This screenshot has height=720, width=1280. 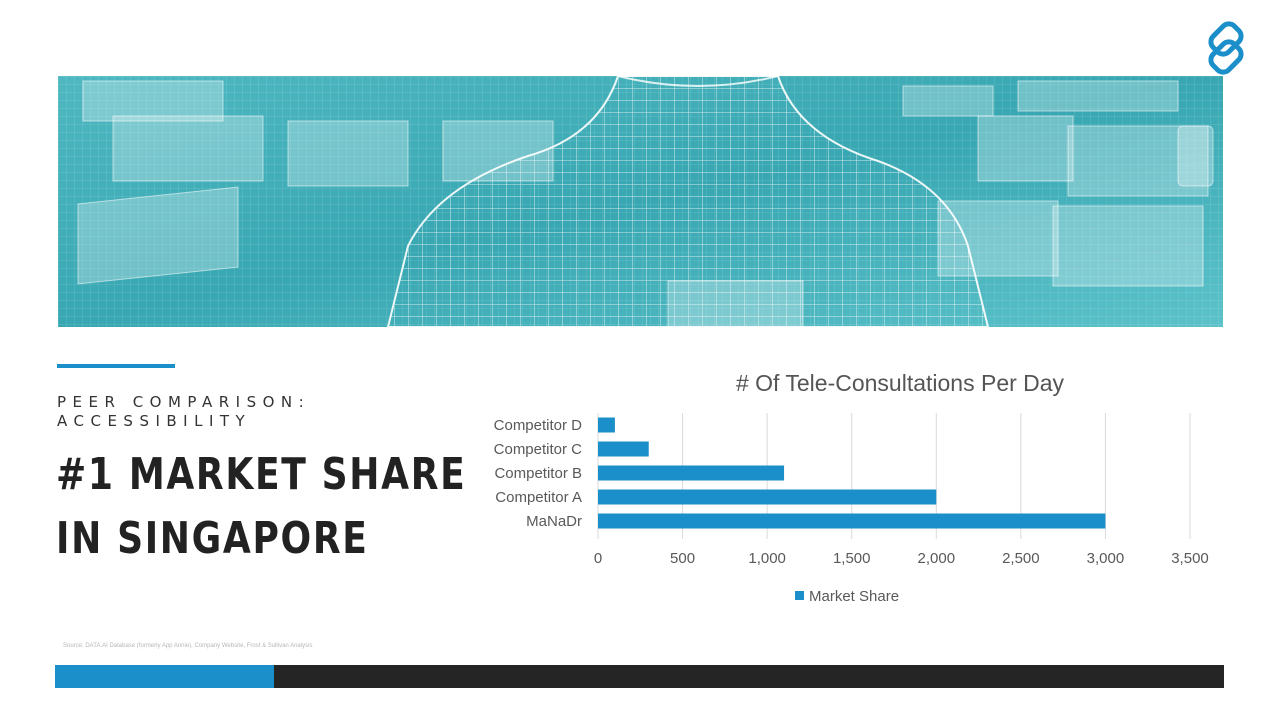 I want to click on footer-bar, so click(x=749, y=676).